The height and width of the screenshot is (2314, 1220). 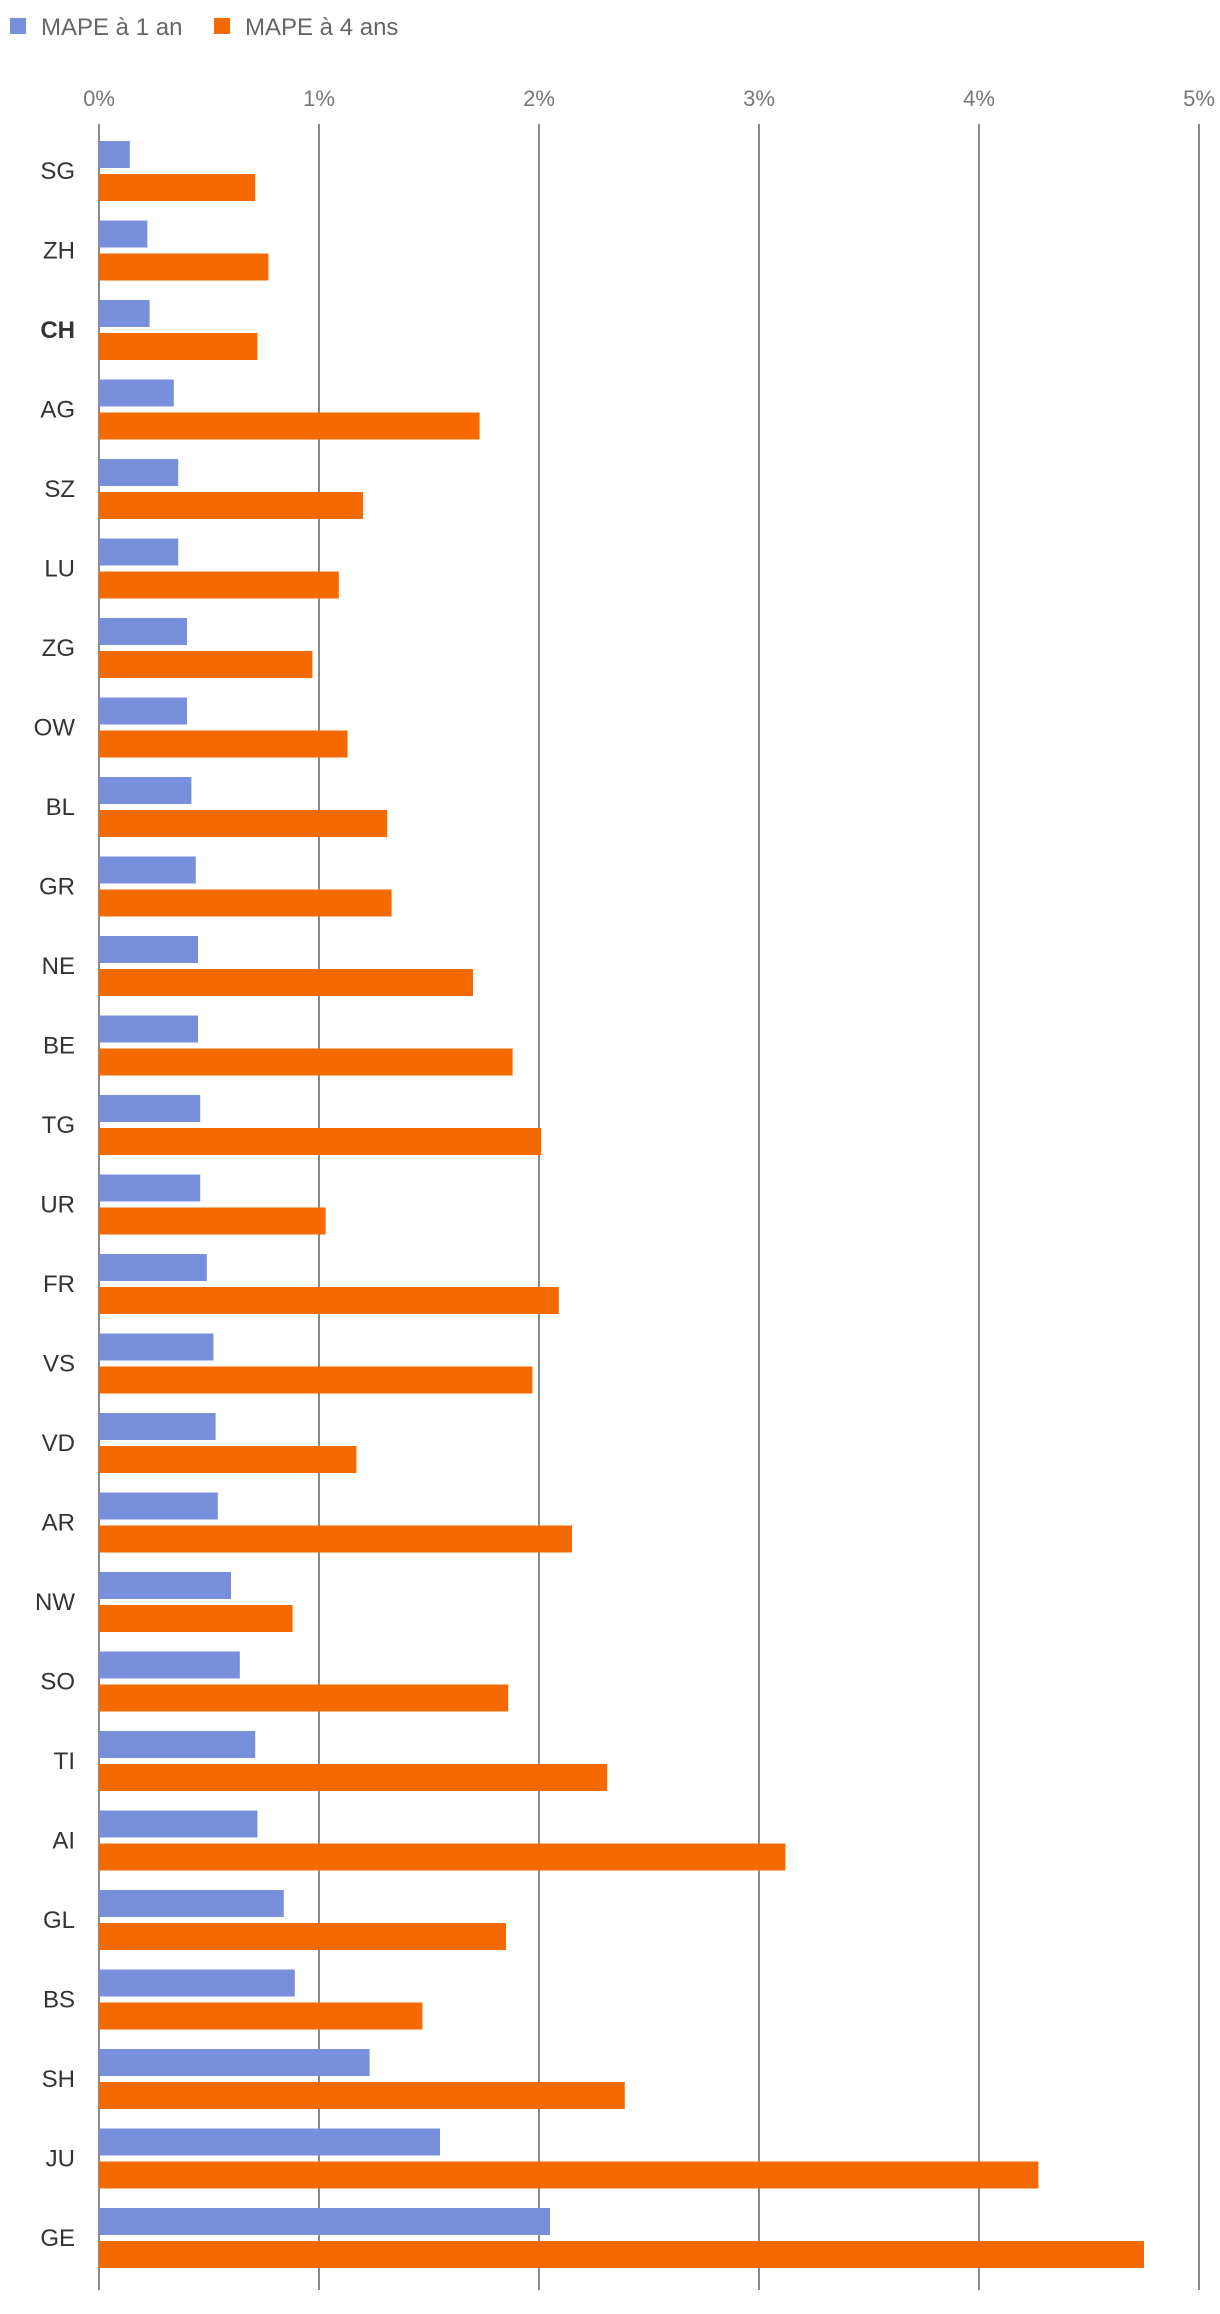 What do you see at coordinates (57, 1682) in the screenshot?
I see `category-label: SO` at bounding box center [57, 1682].